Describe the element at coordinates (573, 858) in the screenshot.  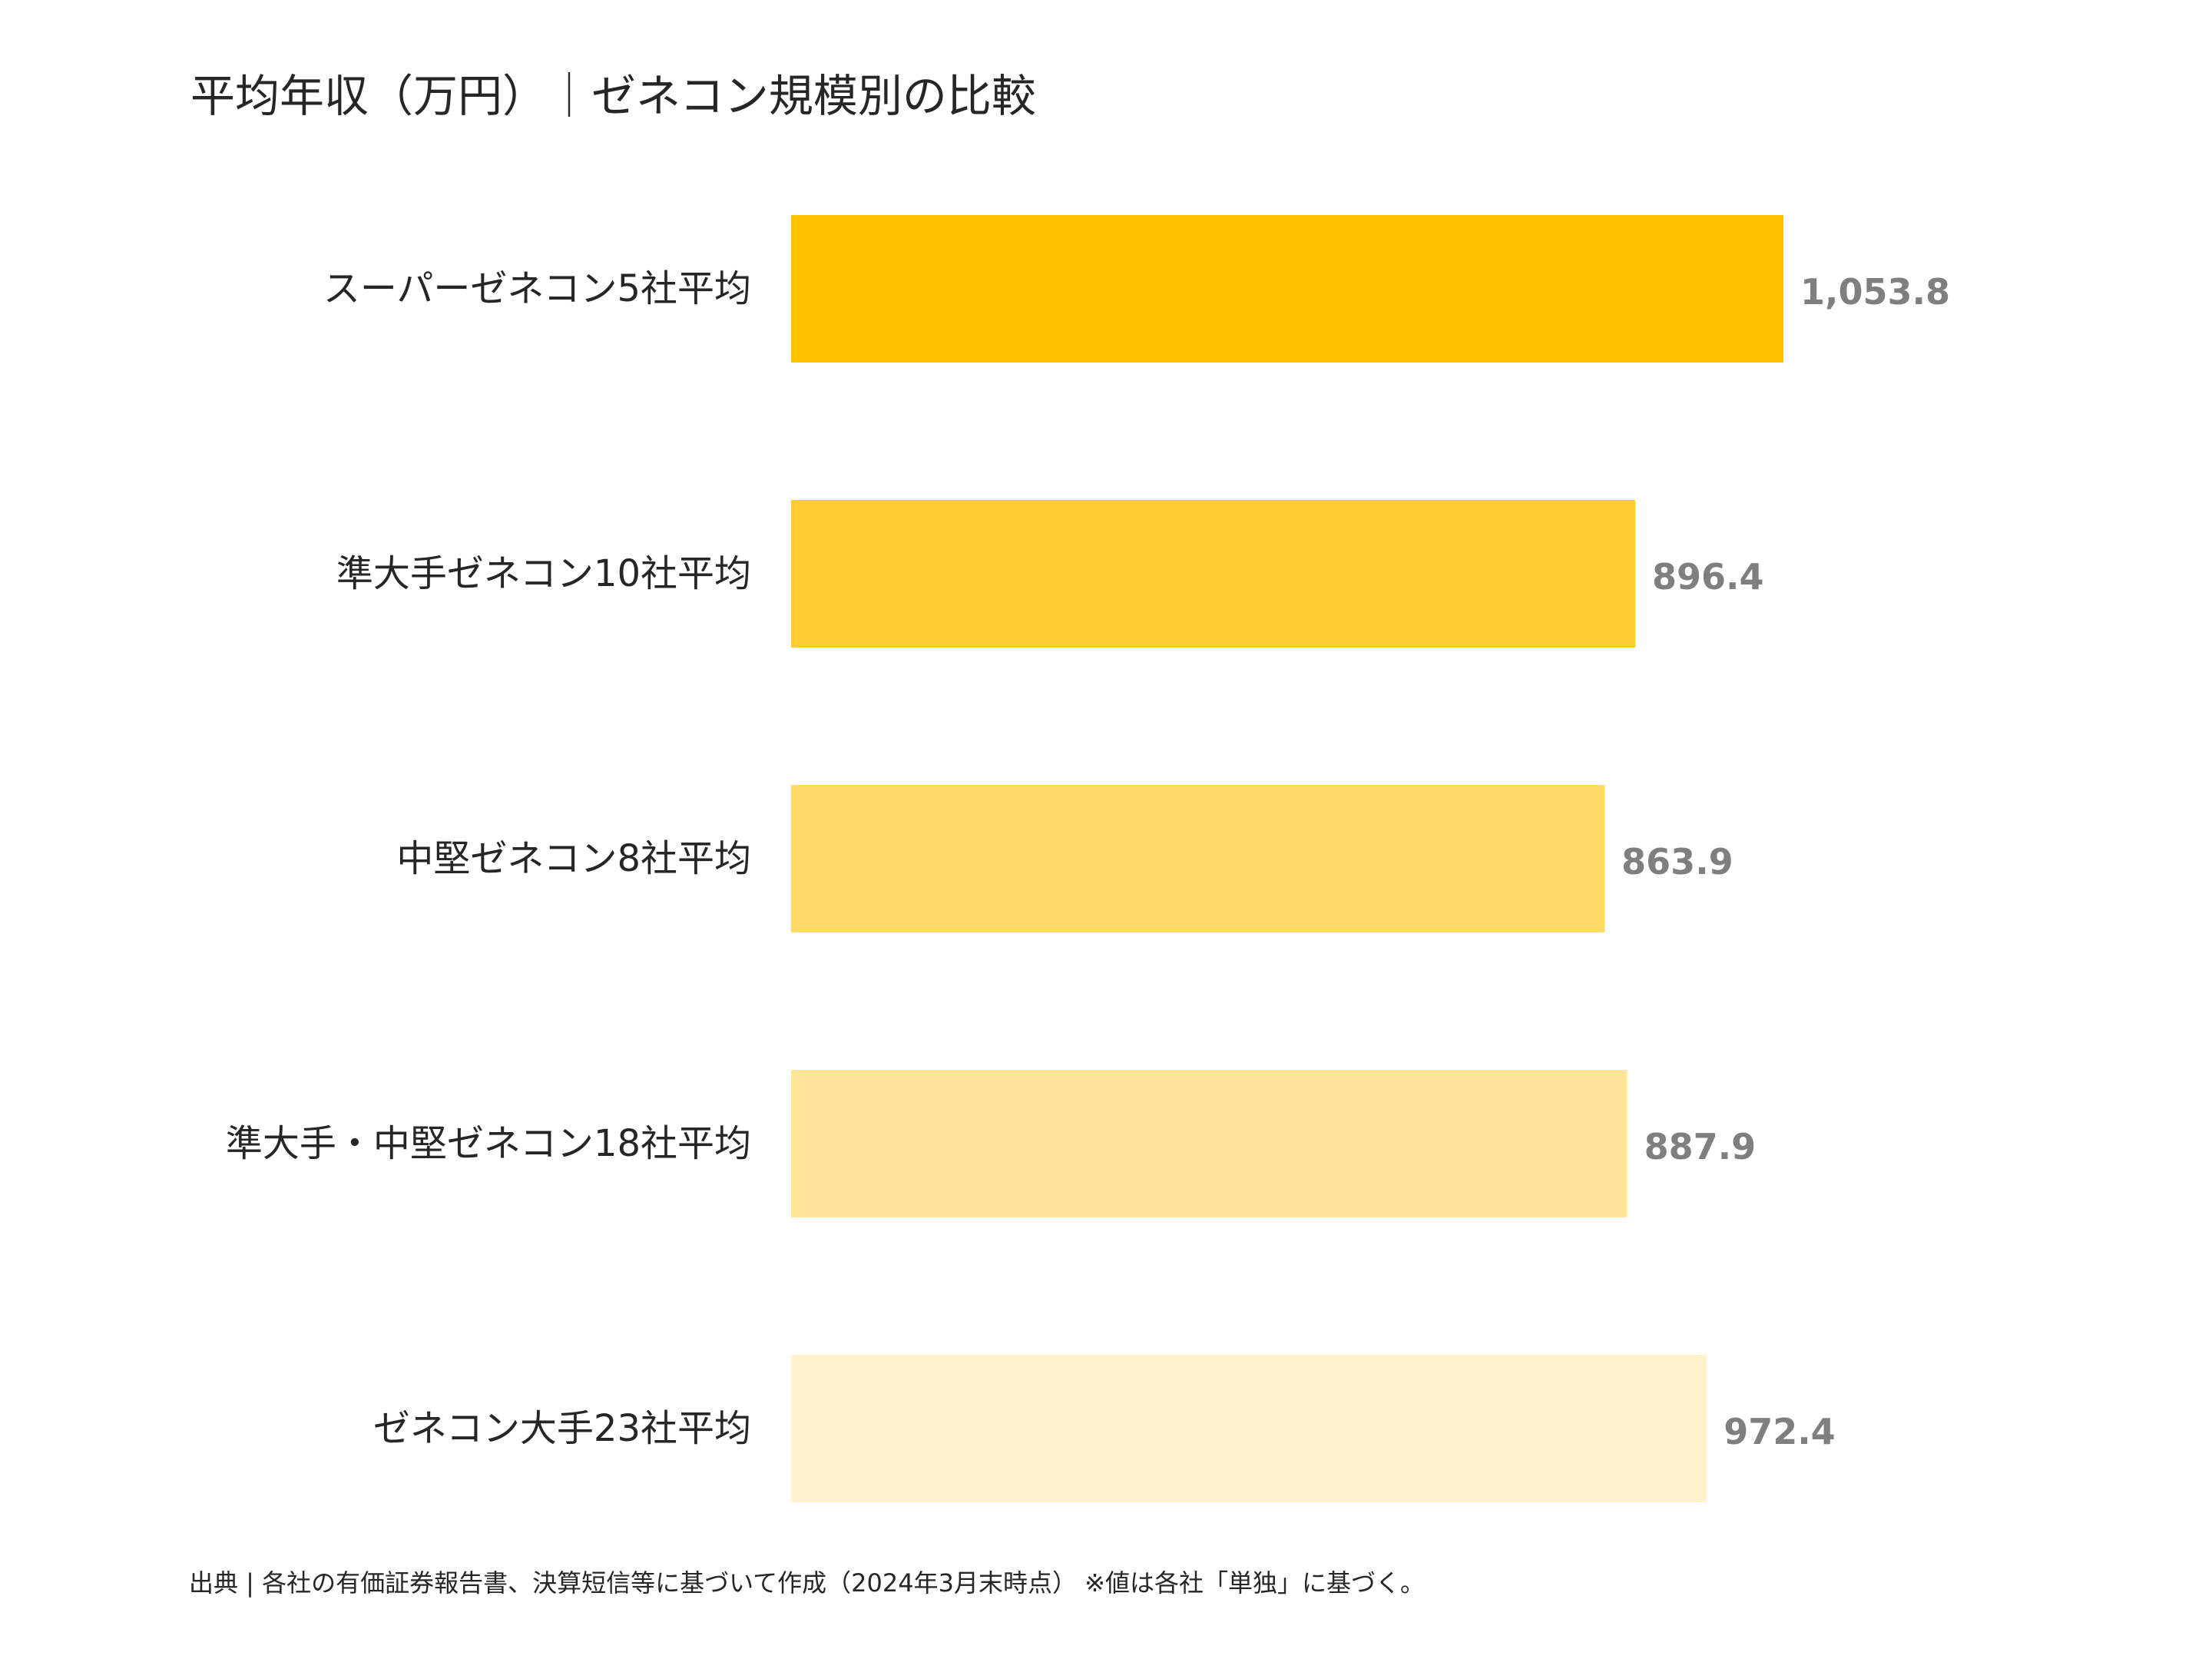
I see `category-label-3: 中堅ゼネコン8社平均` at that location.